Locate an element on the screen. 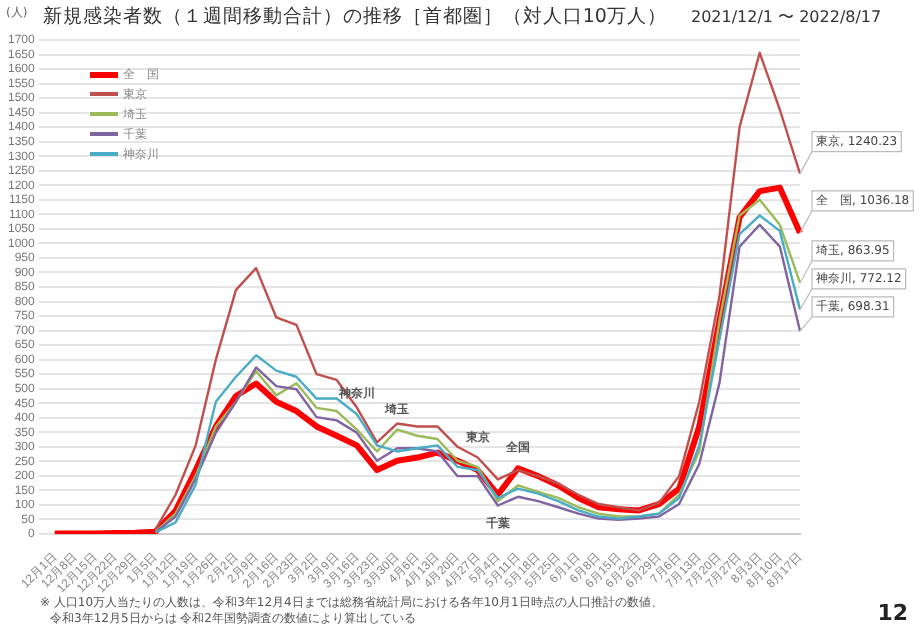 This screenshot has height=640, width=924. chart-subtitle: 2021/12/1 〜 2022/8/17 is located at coordinates (786, 17).